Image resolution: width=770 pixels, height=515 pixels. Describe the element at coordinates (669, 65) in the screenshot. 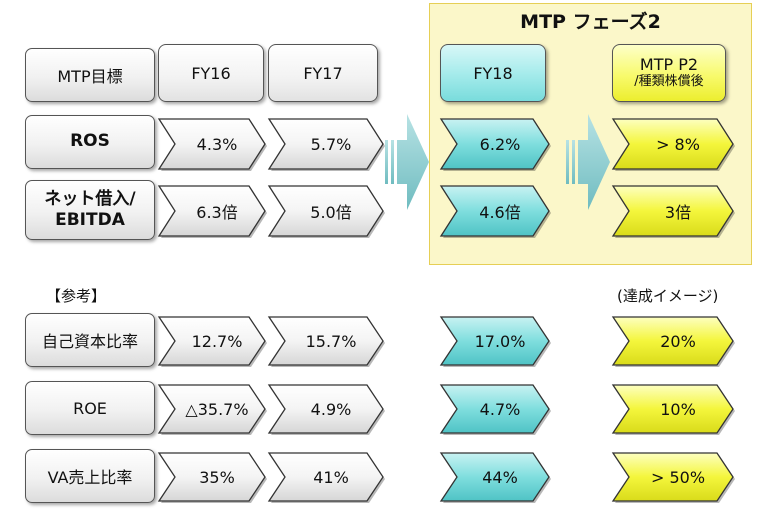

I see `header-mtp-p2-title: MTP P2` at that location.